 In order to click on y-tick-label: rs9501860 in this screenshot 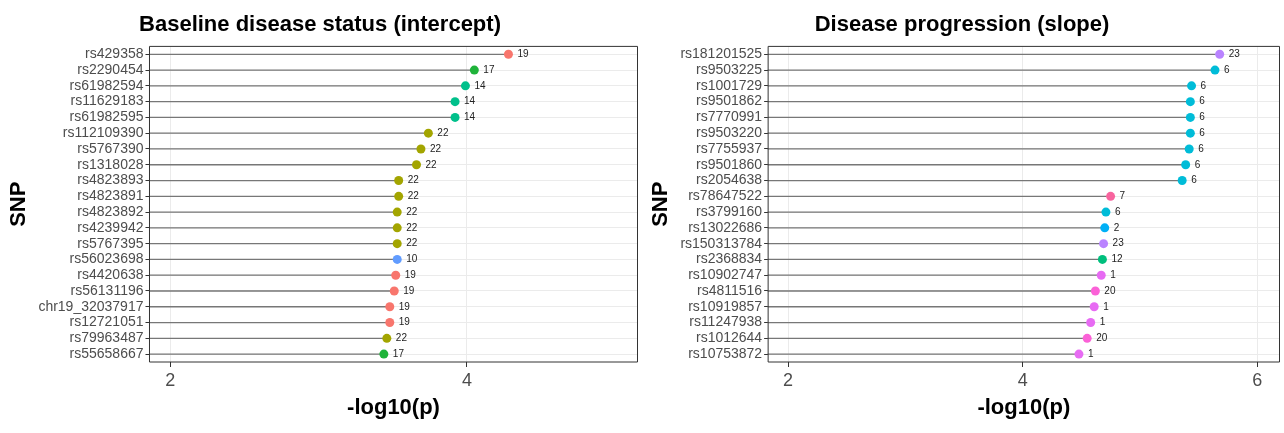, I will do `click(729, 163)`.